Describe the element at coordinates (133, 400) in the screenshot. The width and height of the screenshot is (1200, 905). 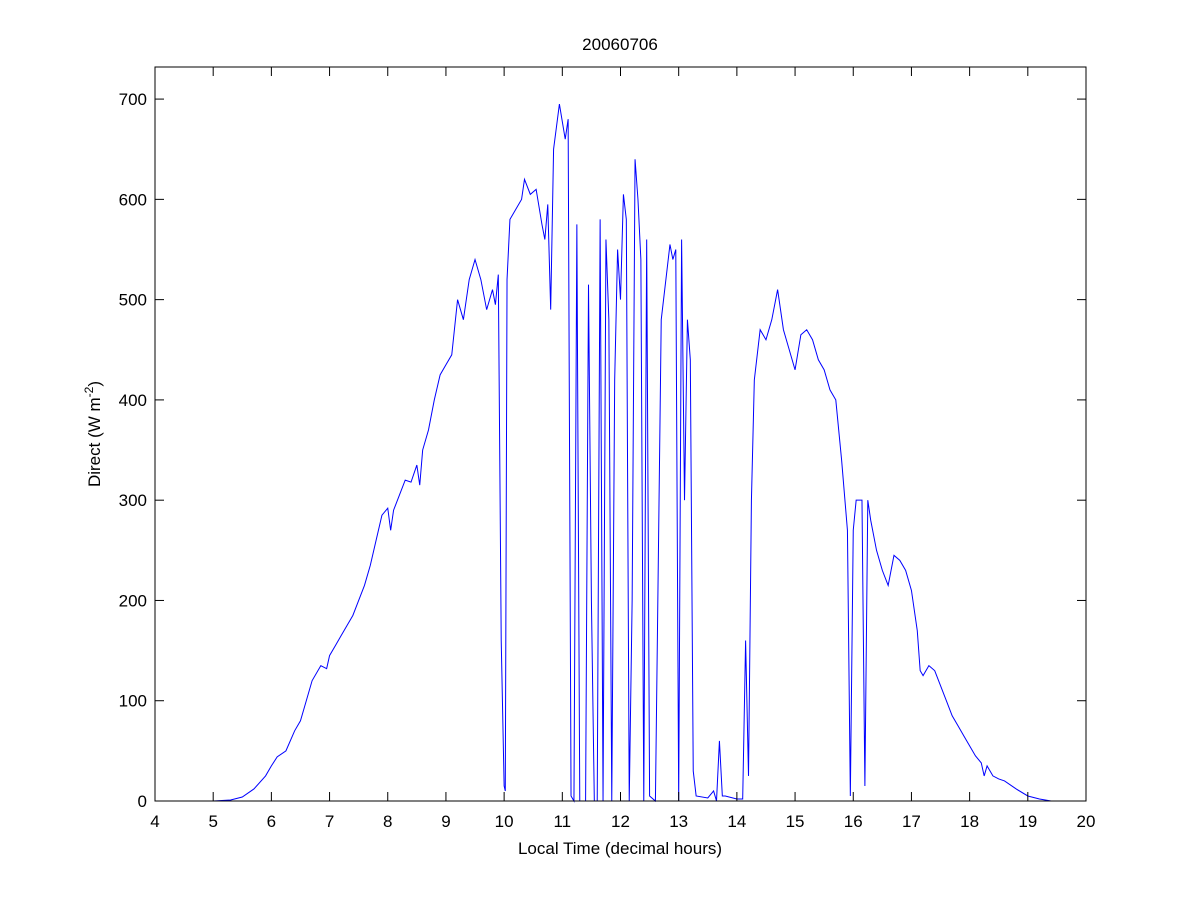
I see `y-tick-label: 400` at that location.